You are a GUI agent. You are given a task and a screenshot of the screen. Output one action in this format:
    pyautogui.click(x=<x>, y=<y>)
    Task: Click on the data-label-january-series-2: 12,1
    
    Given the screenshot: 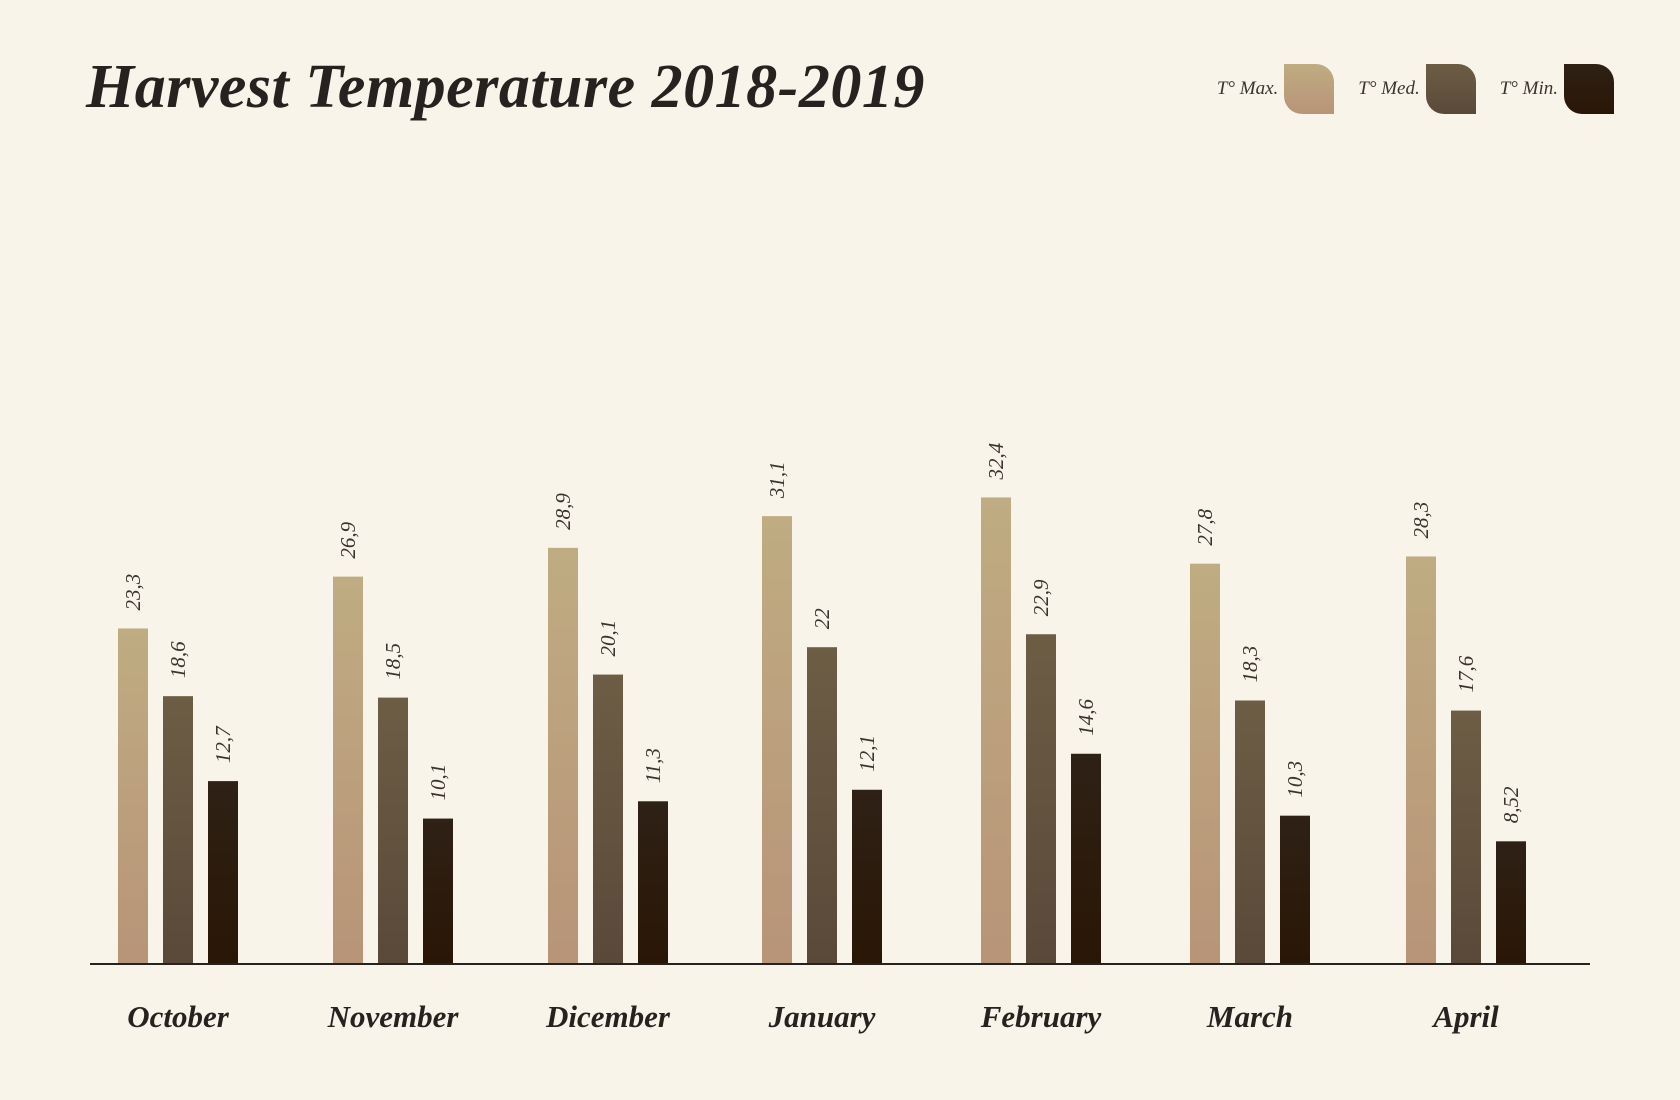 What is the action you would take?
    pyautogui.click(x=867, y=753)
    